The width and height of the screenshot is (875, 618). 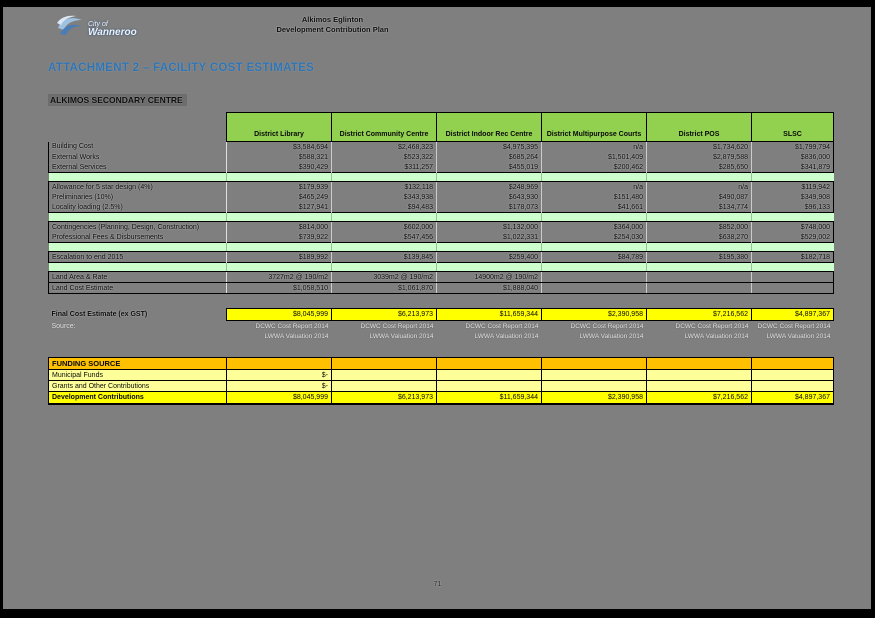 I want to click on cell-locality-loading-2-5-col5: $134,774, so click(x=699, y=207).